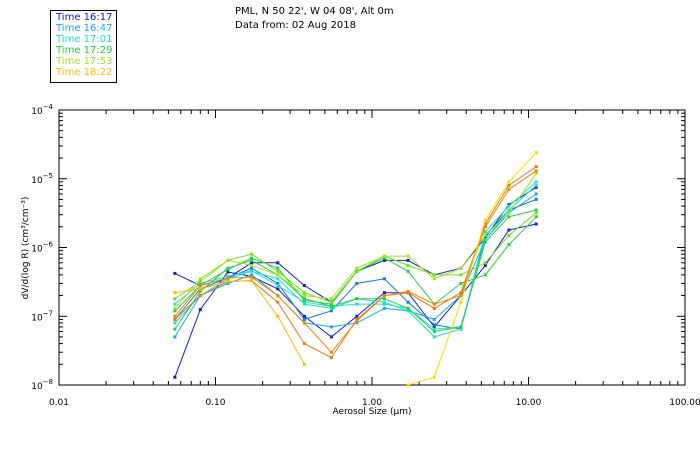 Image resolution: width=700 pixels, height=450 pixels. I want to click on x-tick-label: 1.00, so click(372, 403).